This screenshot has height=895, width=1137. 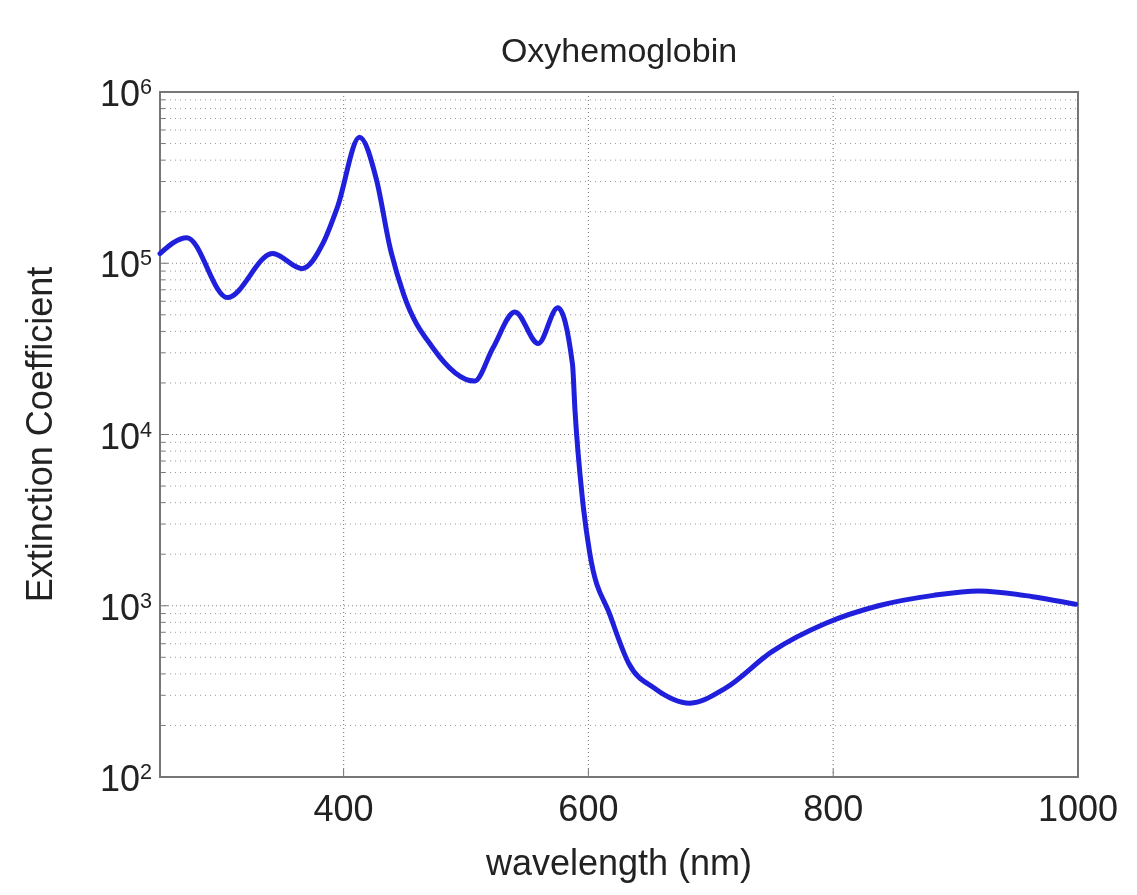 What do you see at coordinates (619, 50) in the screenshot?
I see `chart-title: Oxyhemoglobin` at bounding box center [619, 50].